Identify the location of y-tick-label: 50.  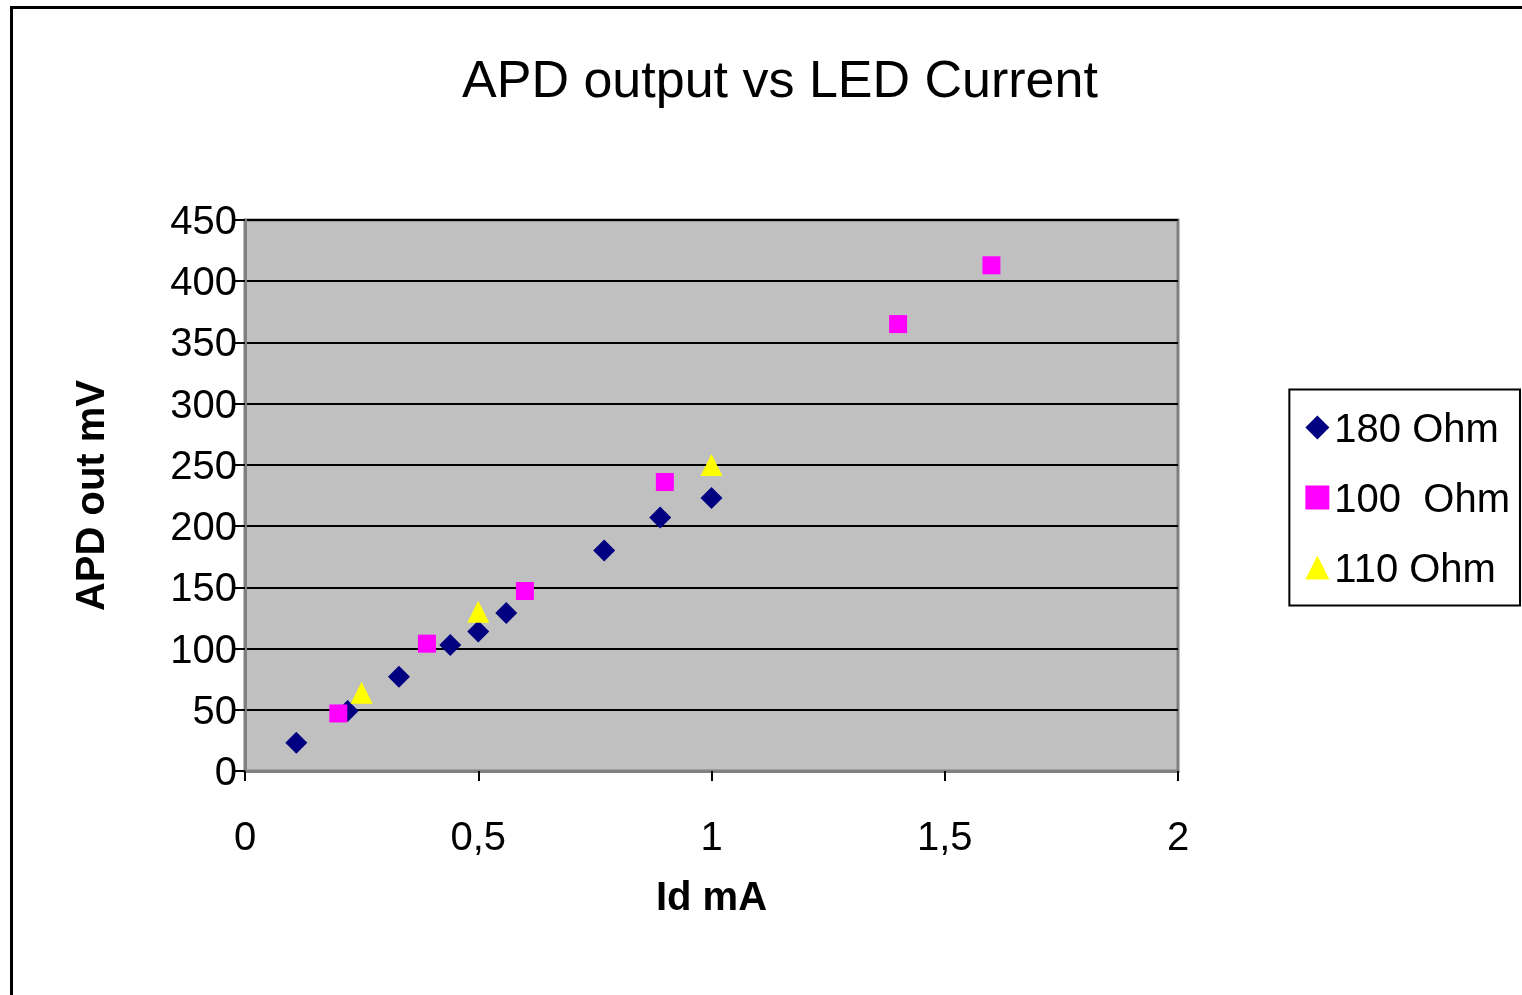
(214, 709).